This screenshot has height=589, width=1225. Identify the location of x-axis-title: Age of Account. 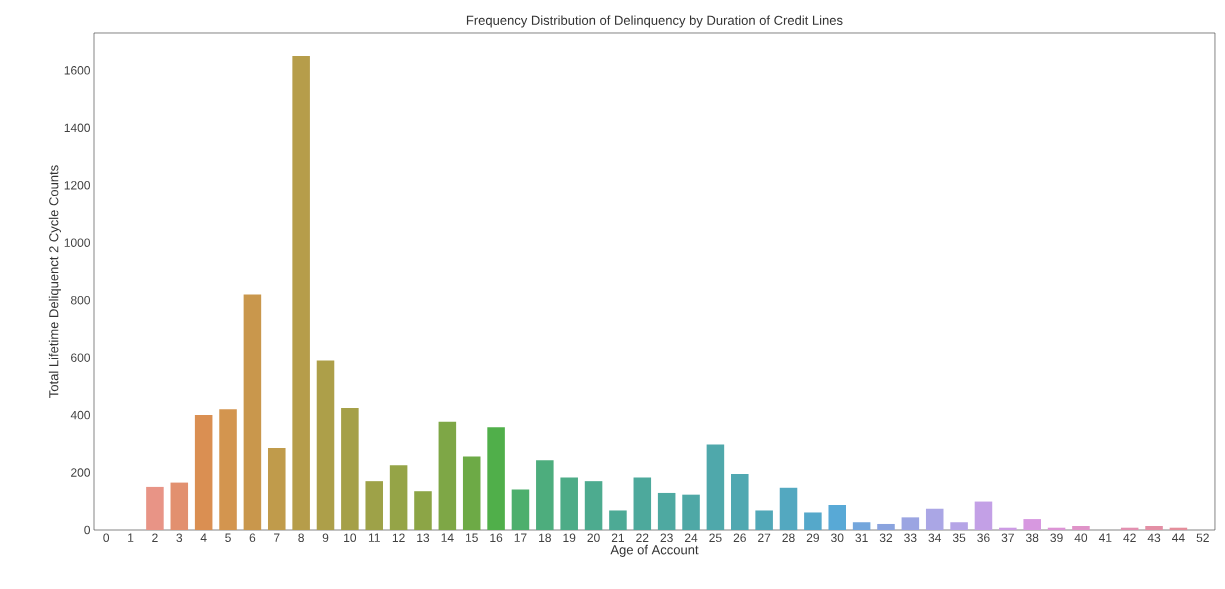
(654, 550).